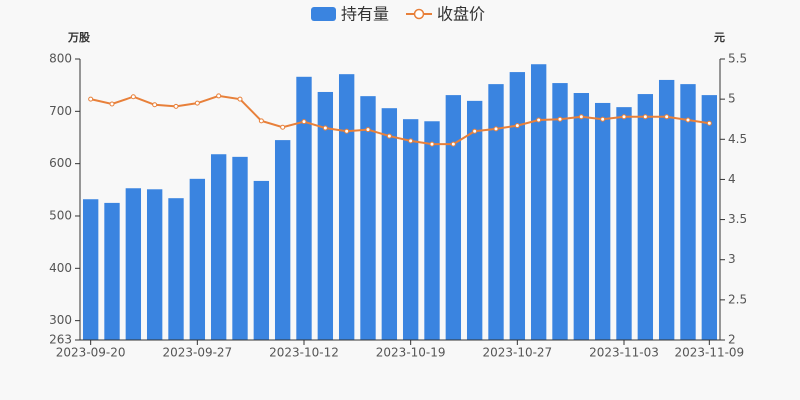 The height and width of the screenshot is (400, 800). What do you see at coordinates (517, 353) in the screenshot?
I see `x-tick-label: 2023-10-27` at bounding box center [517, 353].